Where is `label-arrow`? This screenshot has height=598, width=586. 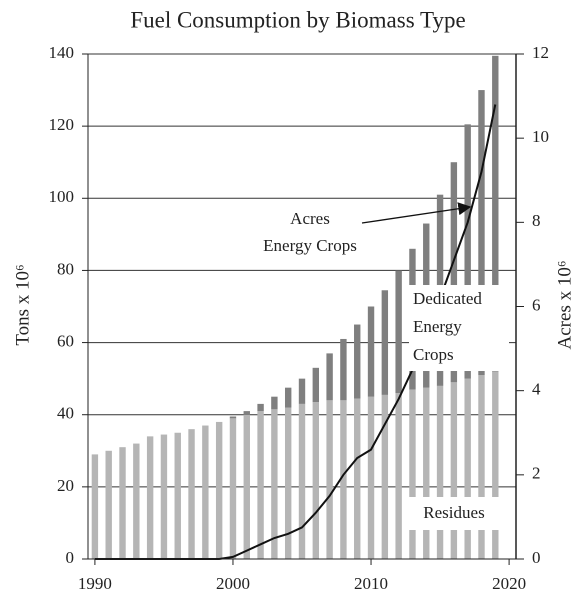 label-arrow is located at coordinates (416, 213).